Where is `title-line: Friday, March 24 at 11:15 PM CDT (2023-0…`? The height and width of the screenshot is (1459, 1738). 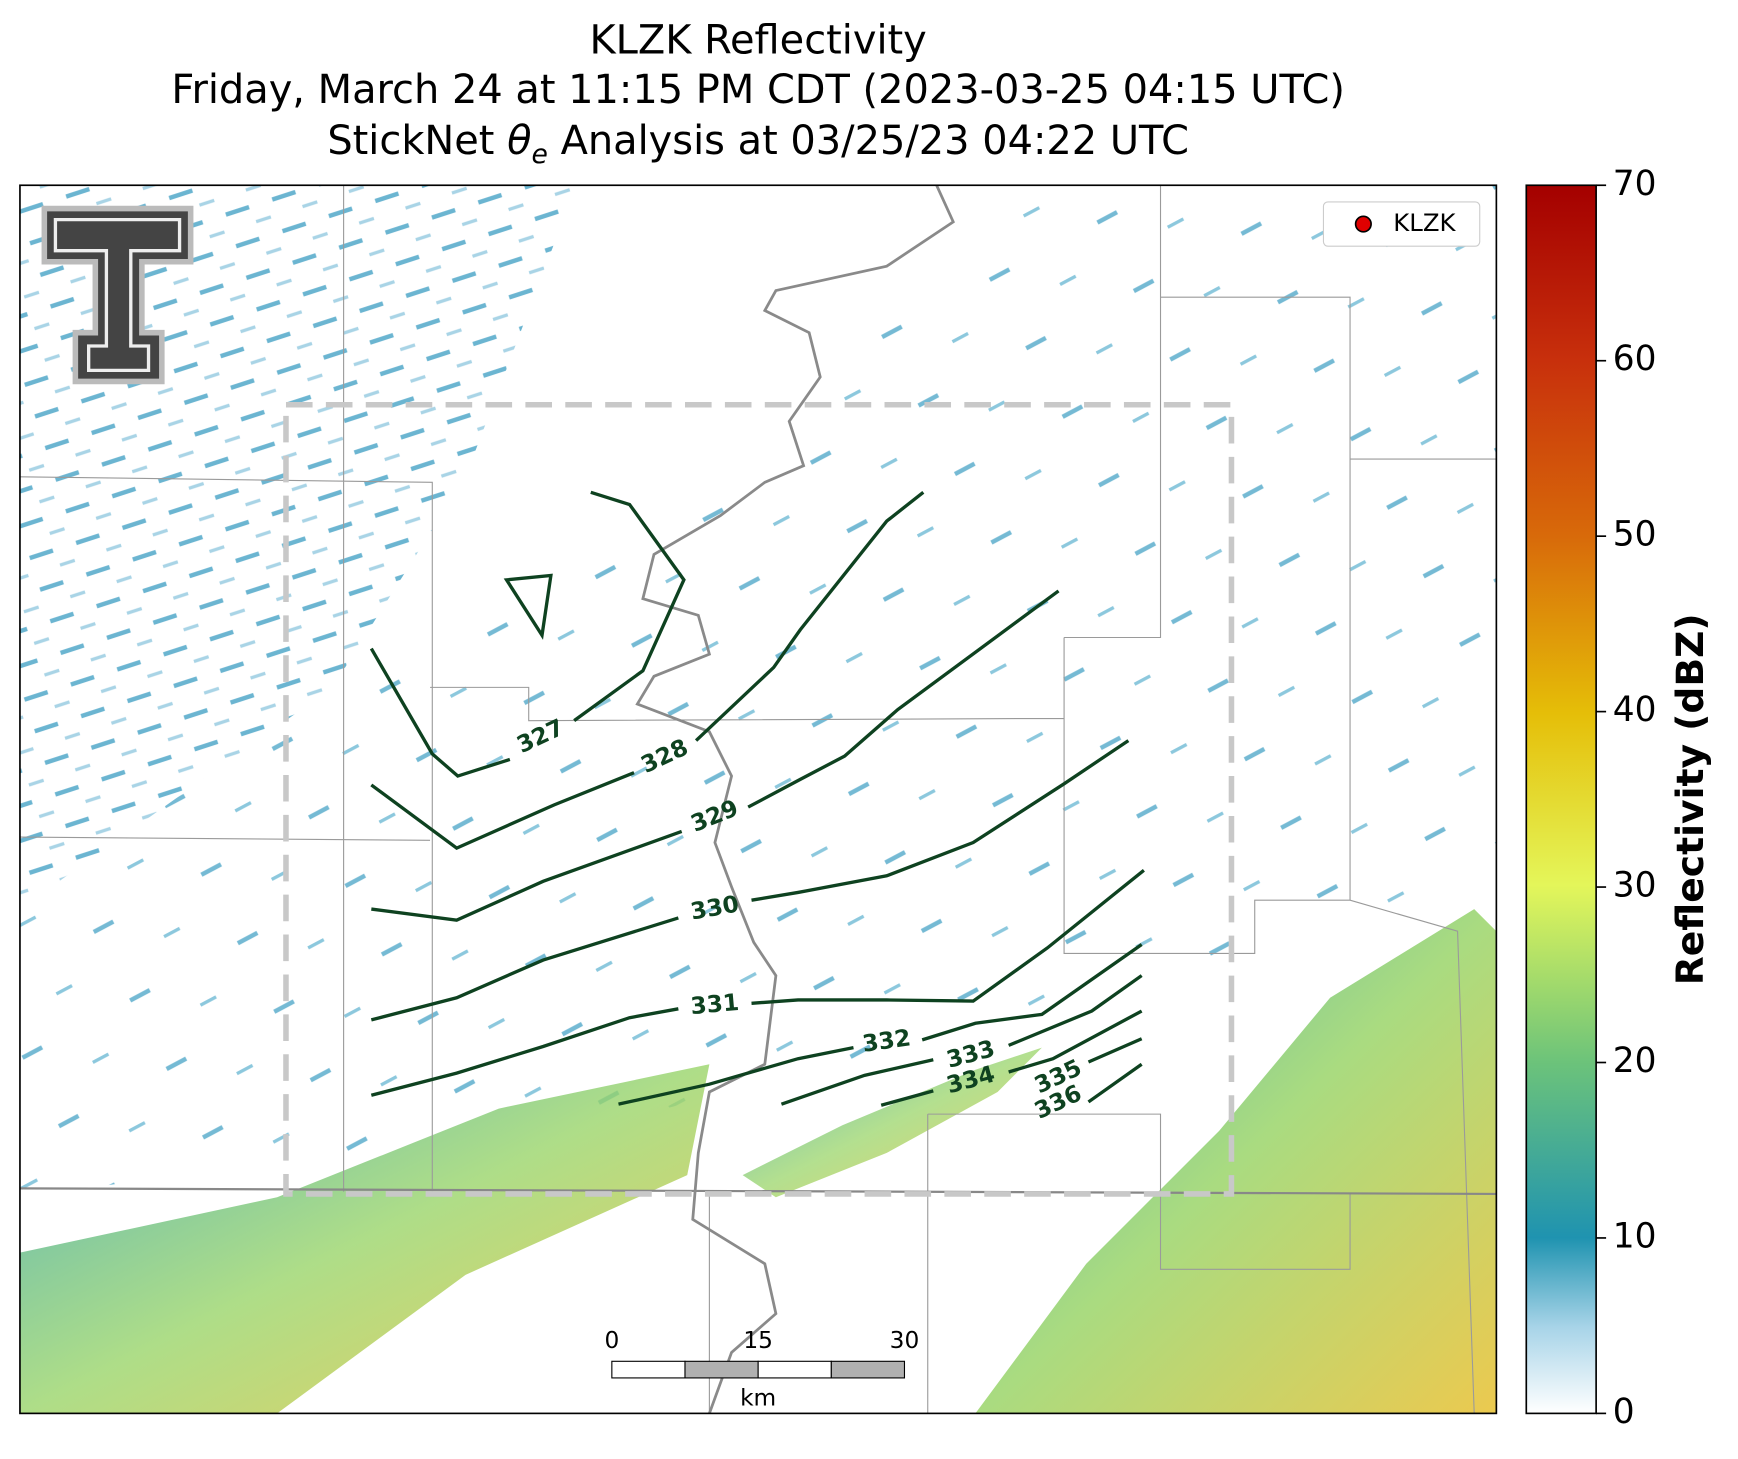 title-line: Friday, March 24 at 11:15 PM CDT (2023-0… is located at coordinates (758, 90).